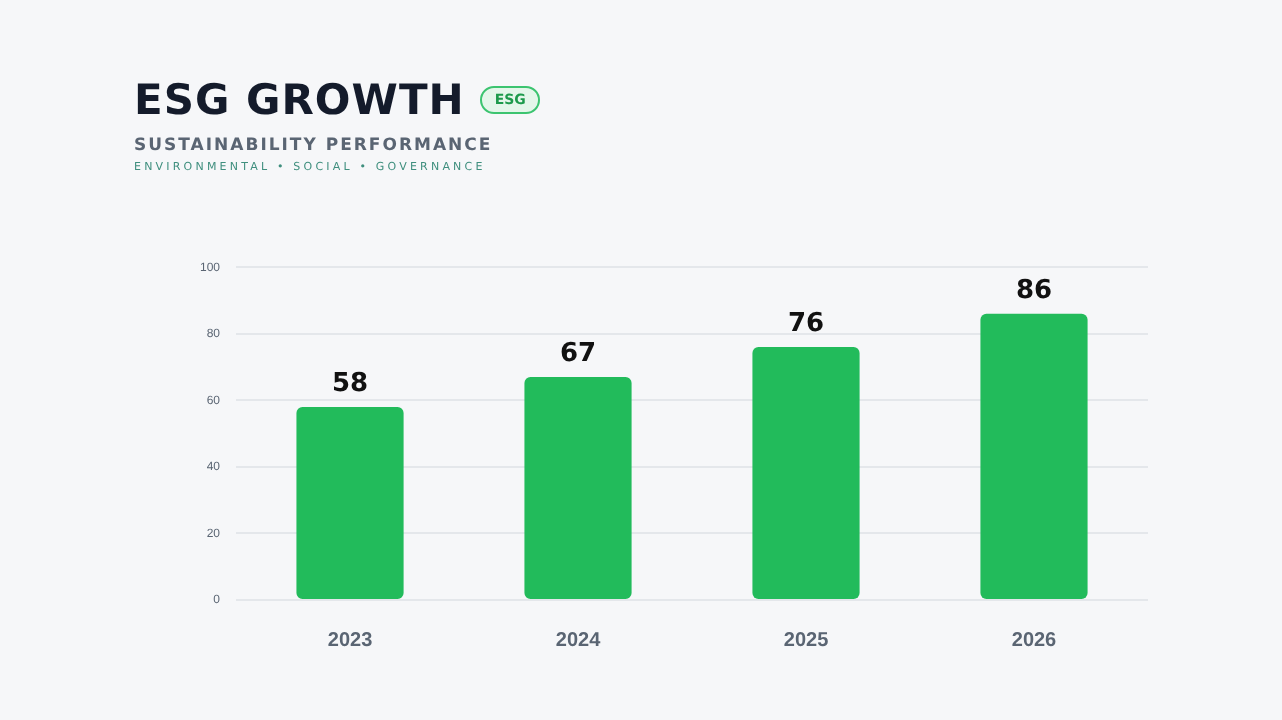  Describe the element at coordinates (313, 146) in the screenshot. I see `chart-subtitle: SUSTAINABILITY PERFORMANCE` at that location.